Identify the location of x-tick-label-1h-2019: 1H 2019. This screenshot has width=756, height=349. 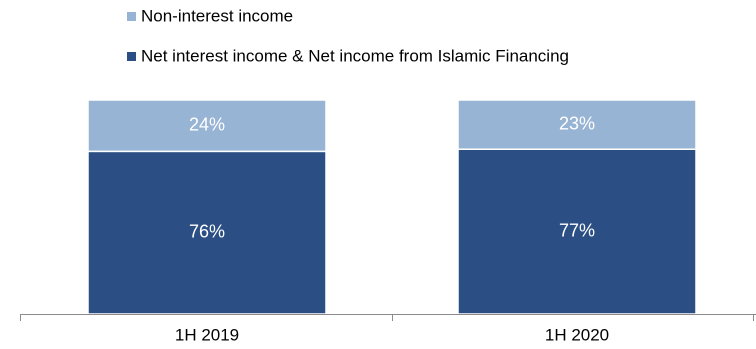
(207, 334).